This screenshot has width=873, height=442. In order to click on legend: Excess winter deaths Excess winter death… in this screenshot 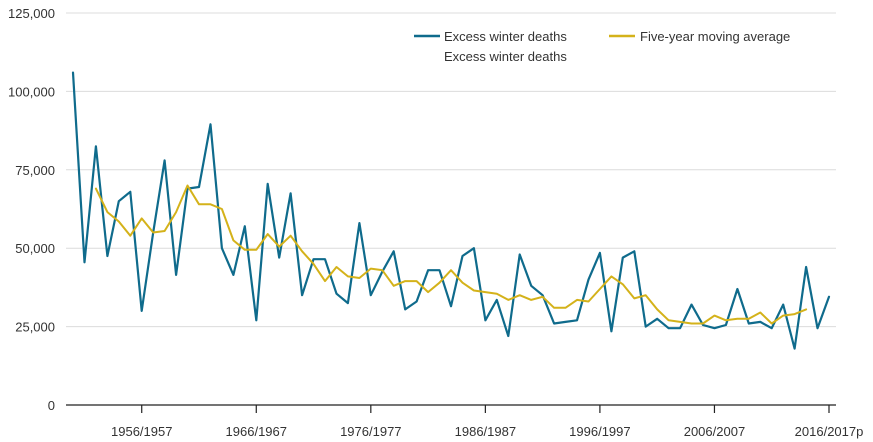, I will do `click(602, 46)`.